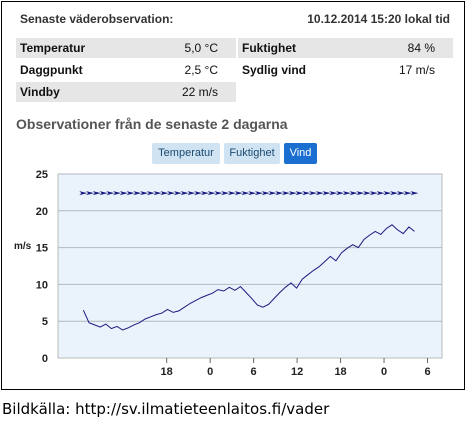  Describe the element at coordinates (274, 70) in the screenshot. I see `wind-label: Sydlig vind` at that location.